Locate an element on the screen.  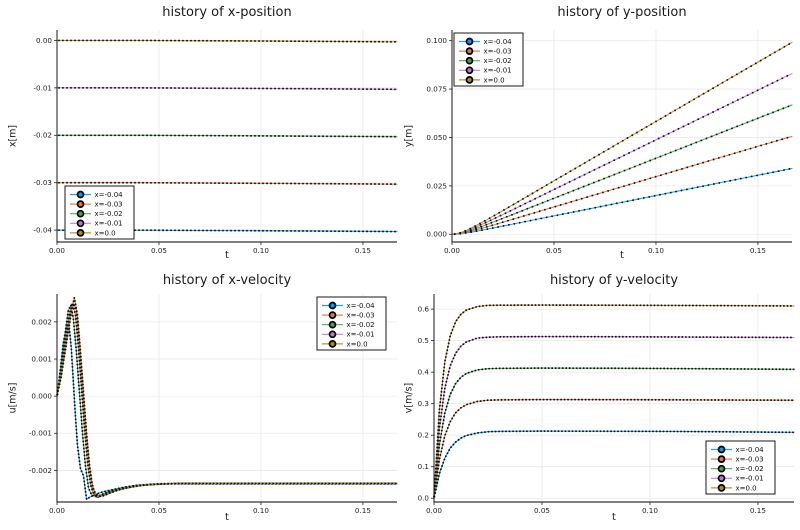
svg-text: 0.100 is located at coordinates (436, 40).